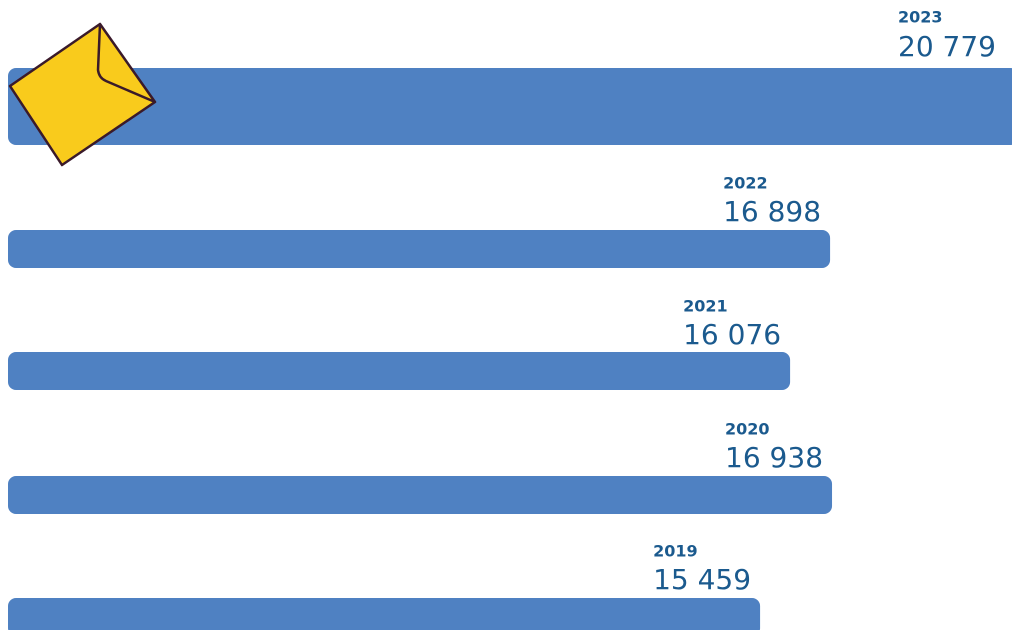 Image resolution: width=1012 pixels, height=630 pixels. I want to click on category-label: 2021, so click(705, 306).